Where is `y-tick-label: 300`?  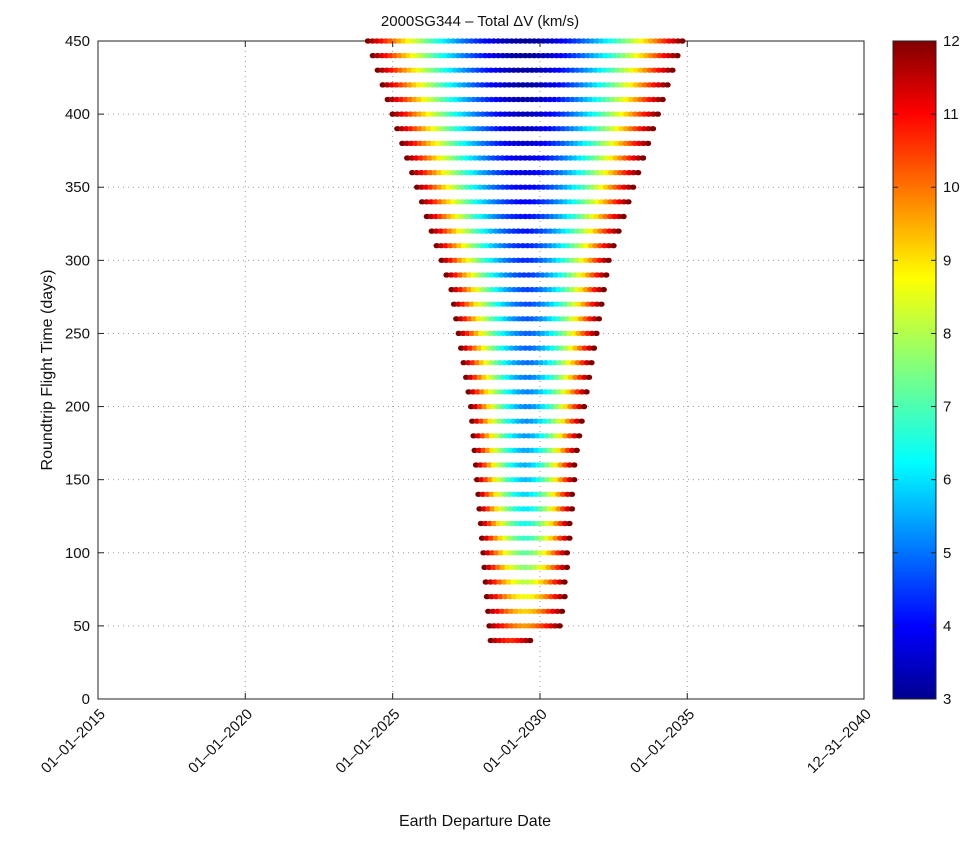
y-tick-label: 300 is located at coordinates (77, 260).